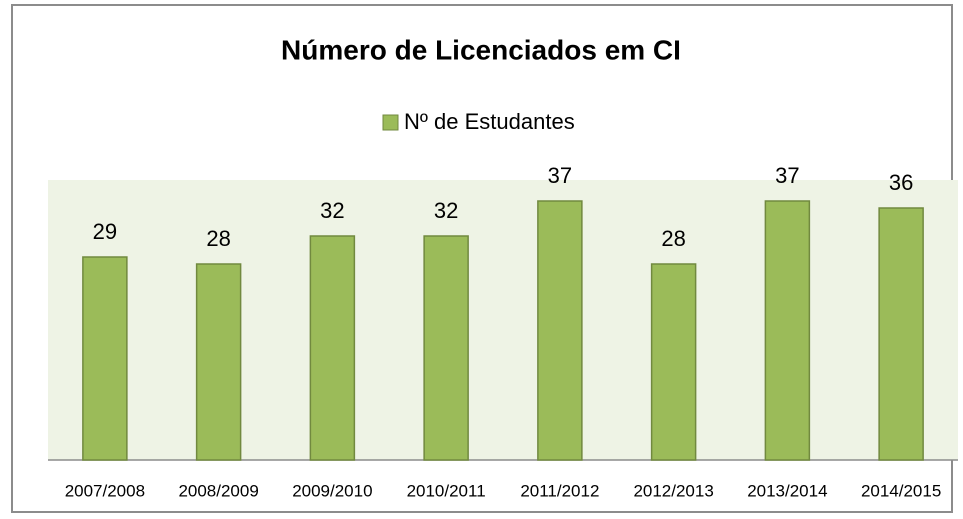 The width and height of the screenshot is (963, 519). Describe the element at coordinates (901, 182) in the screenshot. I see `data-label: 36` at that location.